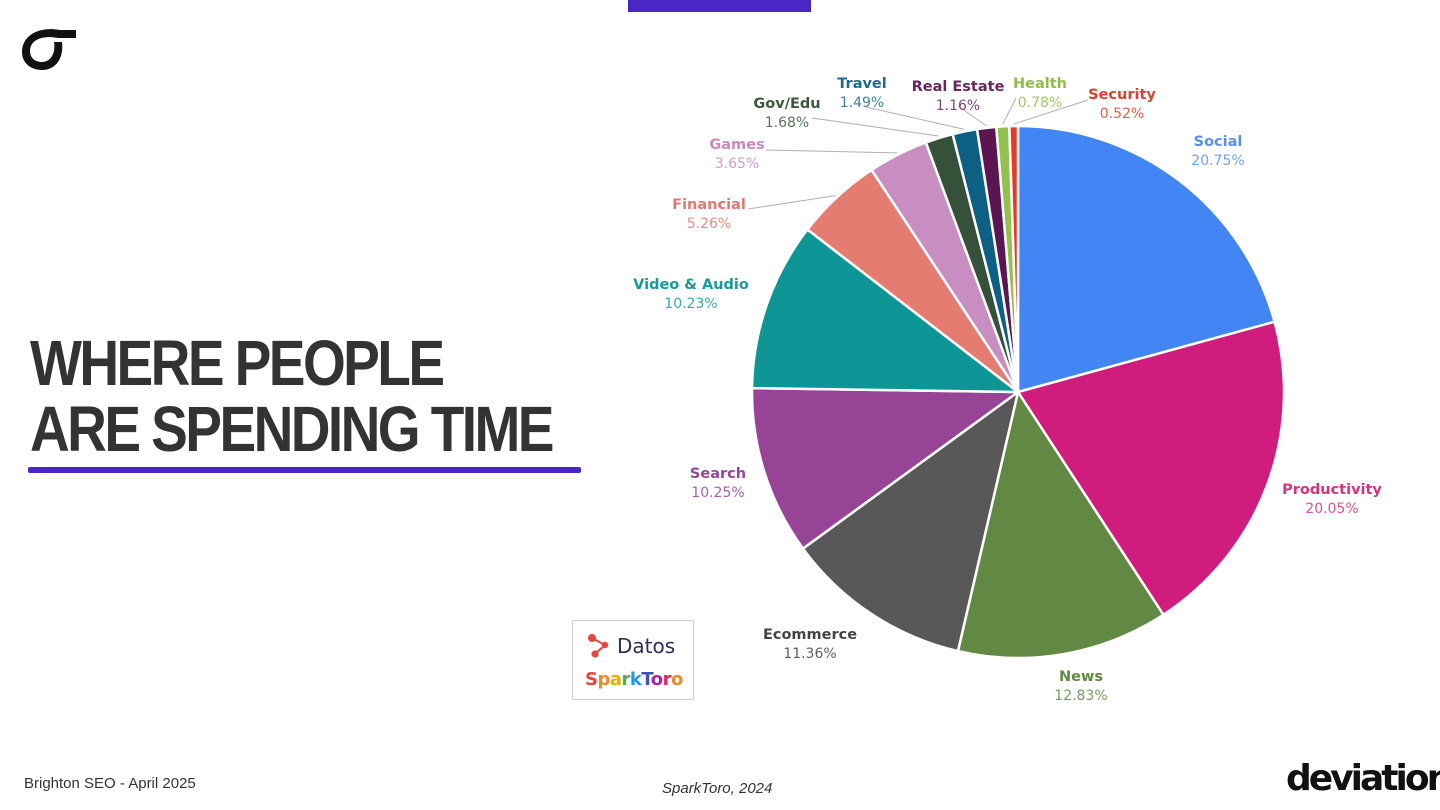 The height and width of the screenshot is (810, 1440). Describe the element at coordinates (598, 646) in the screenshot. I see `datos-icon` at that location.